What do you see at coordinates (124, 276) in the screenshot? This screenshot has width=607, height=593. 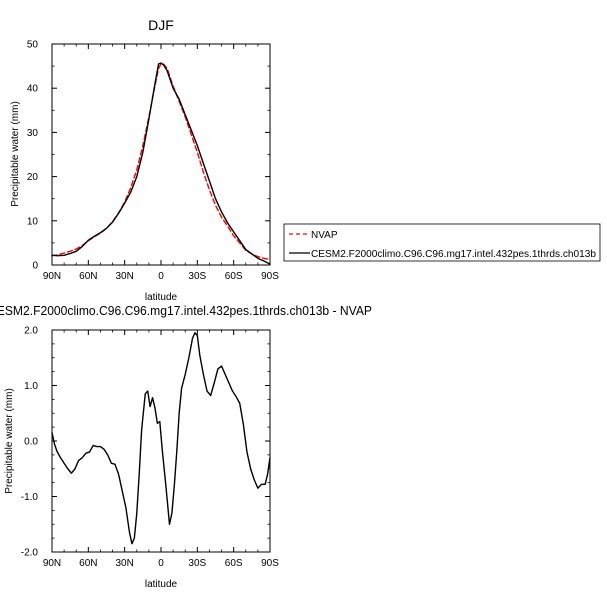 I see `top-x-tick-label: 30N` at bounding box center [124, 276].